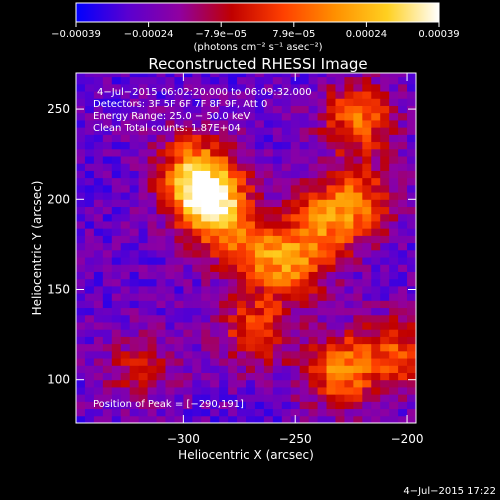 This screenshot has height=500, width=500. Describe the element at coordinates (407, 439) in the screenshot. I see `x-tick-label: −200` at that location.